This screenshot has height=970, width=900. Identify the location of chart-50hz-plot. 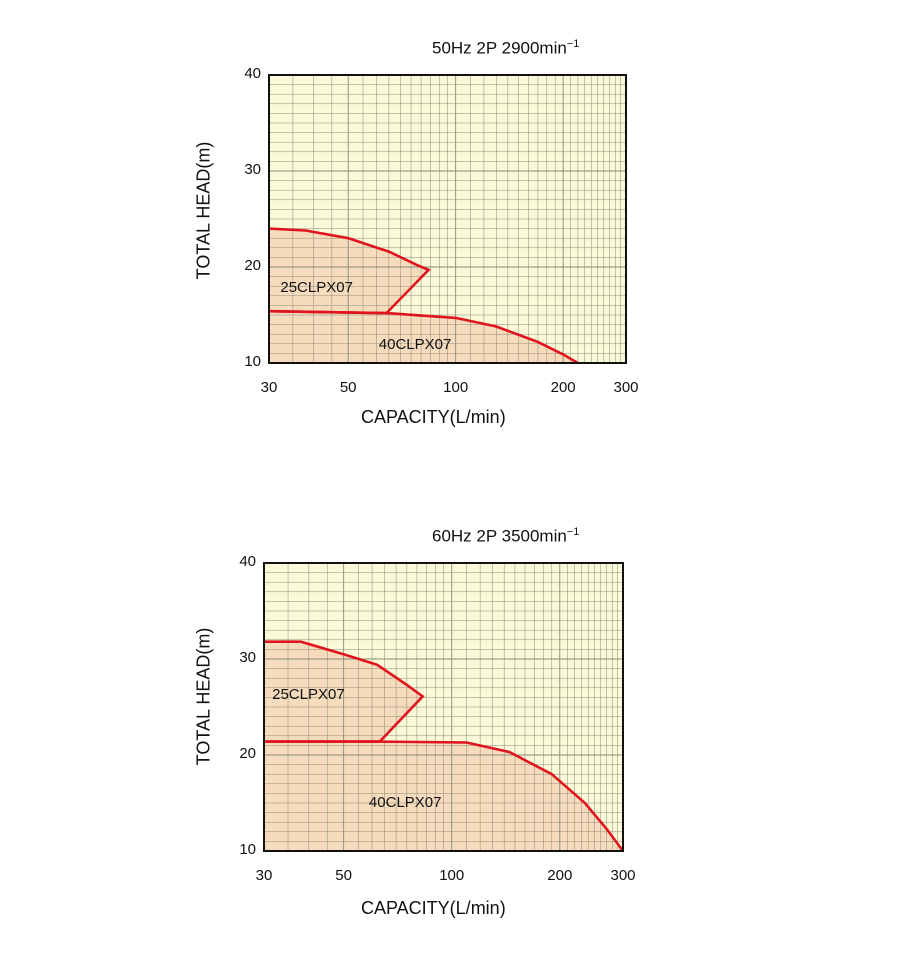
(447, 219).